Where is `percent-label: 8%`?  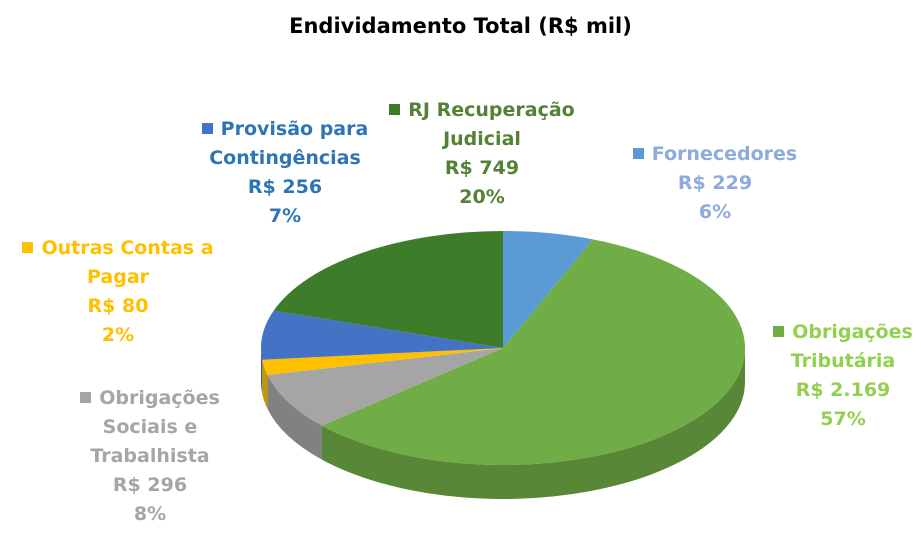
percent-label: 8% is located at coordinates (150, 514).